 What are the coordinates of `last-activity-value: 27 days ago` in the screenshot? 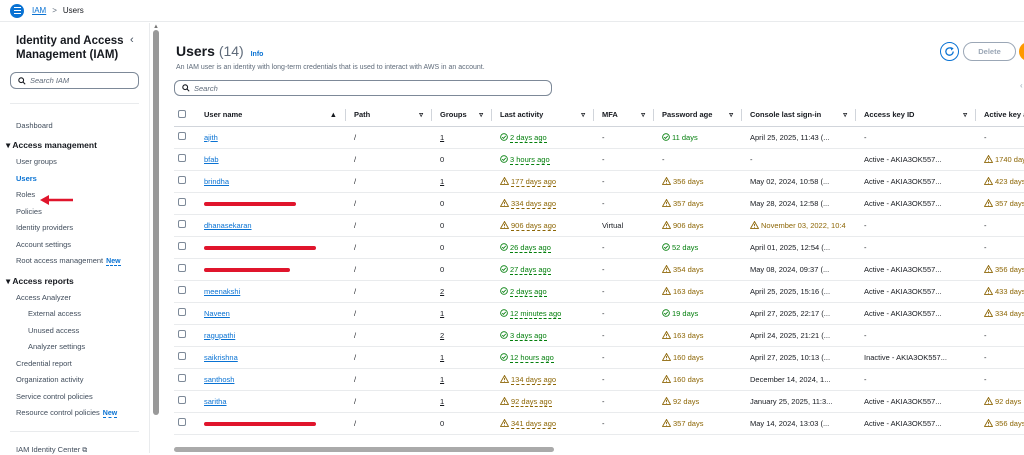 It's located at (530, 269).